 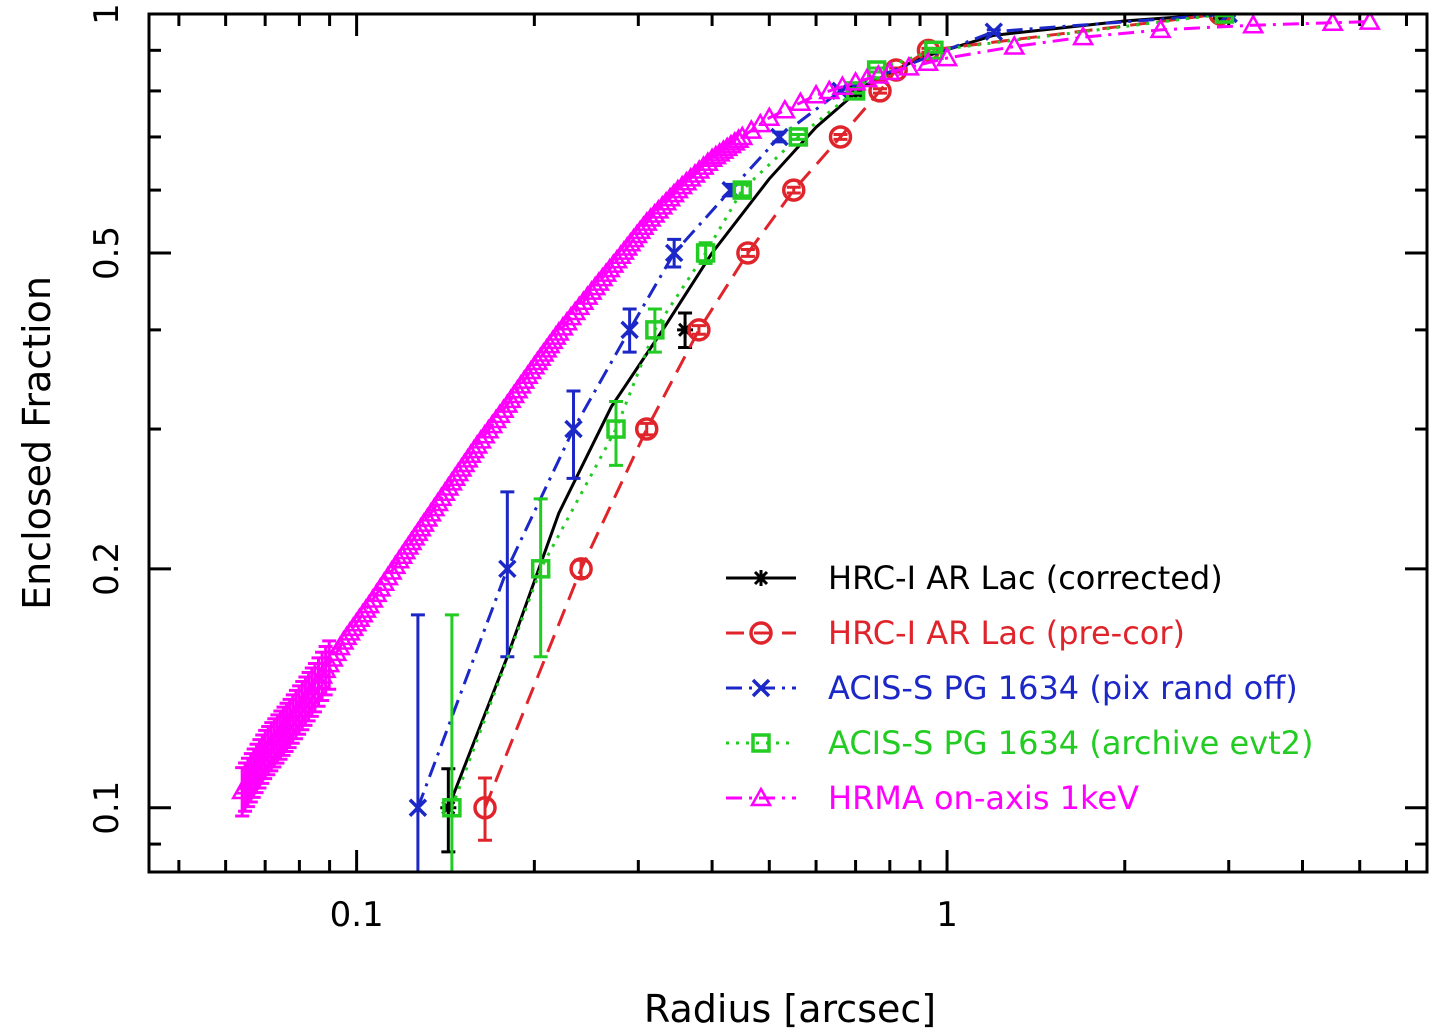 What do you see at coordinates (983, 798) in the screenshot?
I see `legend-label: HRMA on-axis 1keV` at bounding box center [983, 798].